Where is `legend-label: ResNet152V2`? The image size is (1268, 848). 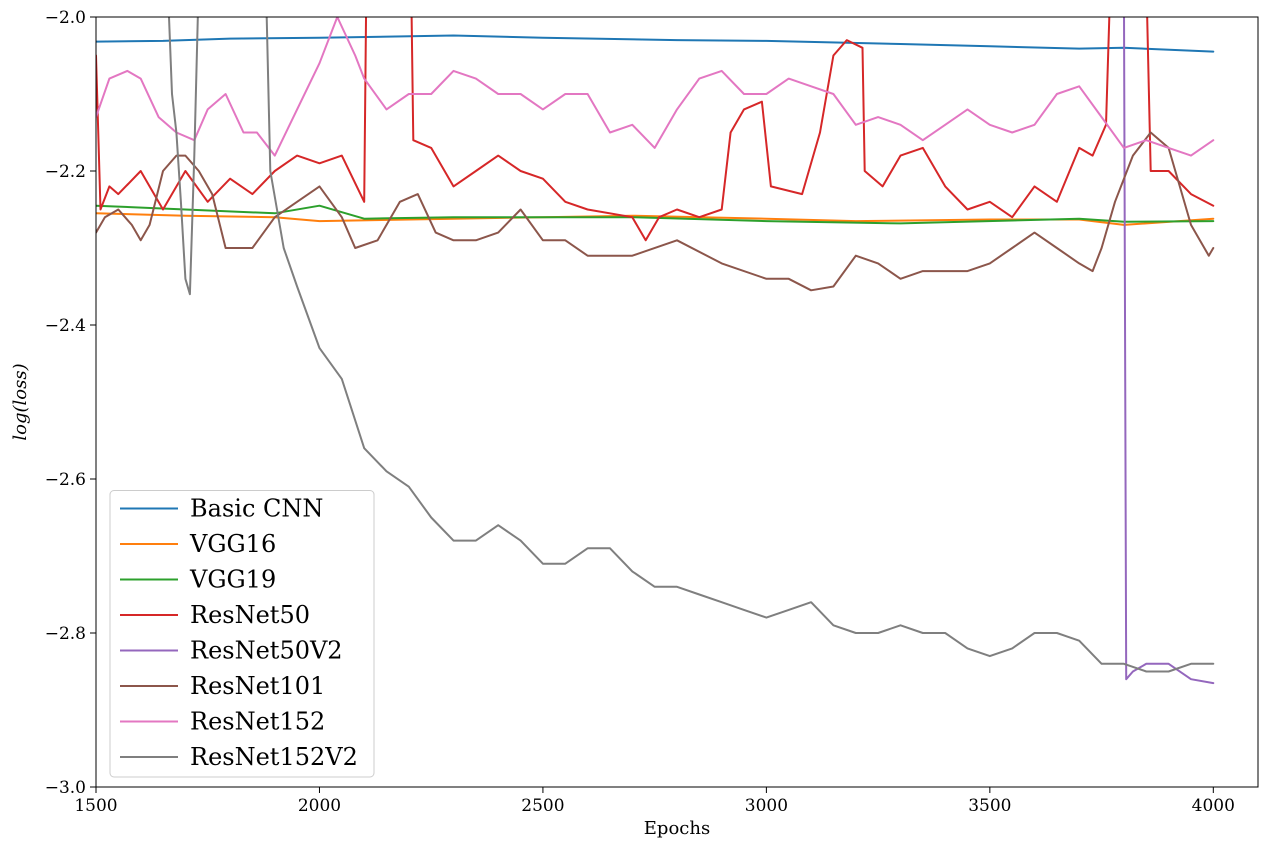
legend-label: ResNet152V2 is located at coordinates (274, 757).